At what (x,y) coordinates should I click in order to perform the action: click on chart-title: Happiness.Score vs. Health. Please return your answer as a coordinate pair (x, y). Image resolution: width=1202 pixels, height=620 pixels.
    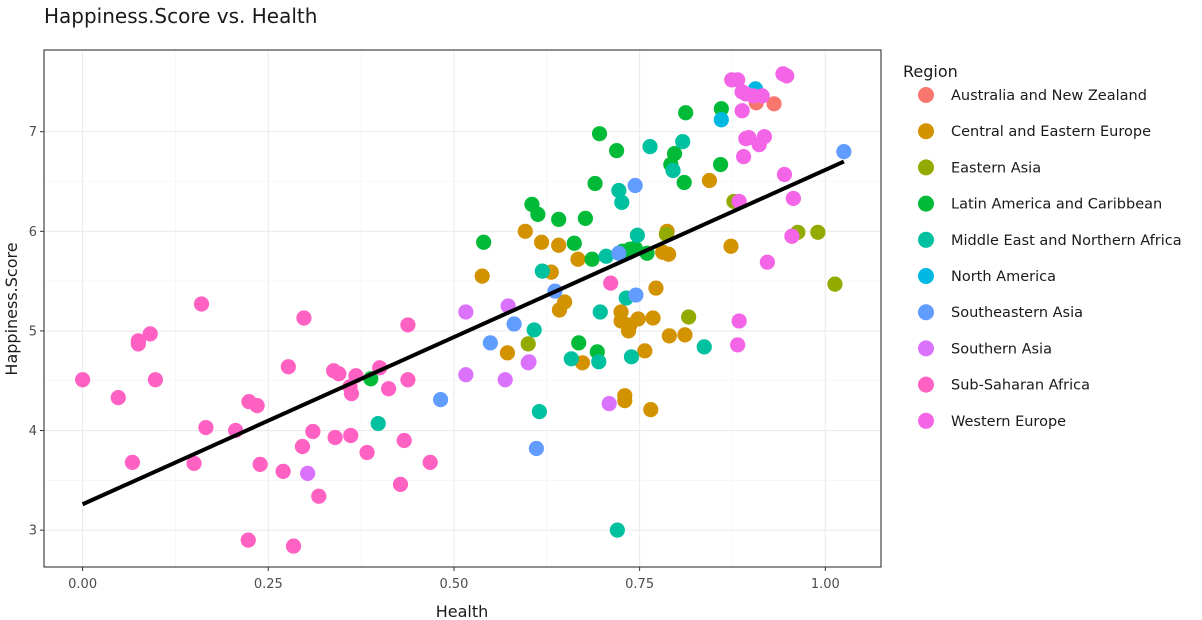
    Looking at the image, I should click on (180, 16).